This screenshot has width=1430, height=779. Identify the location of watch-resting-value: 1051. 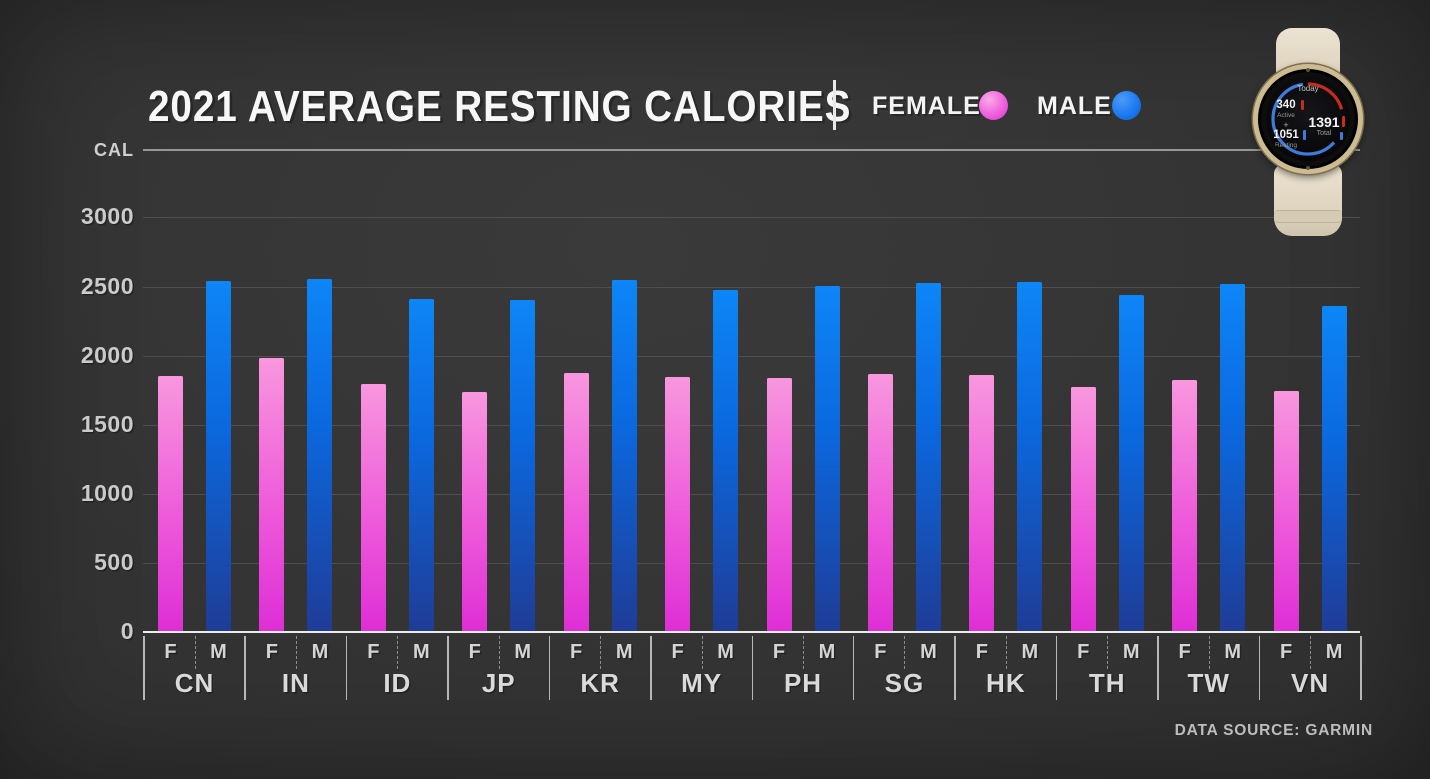
(1286, 135).